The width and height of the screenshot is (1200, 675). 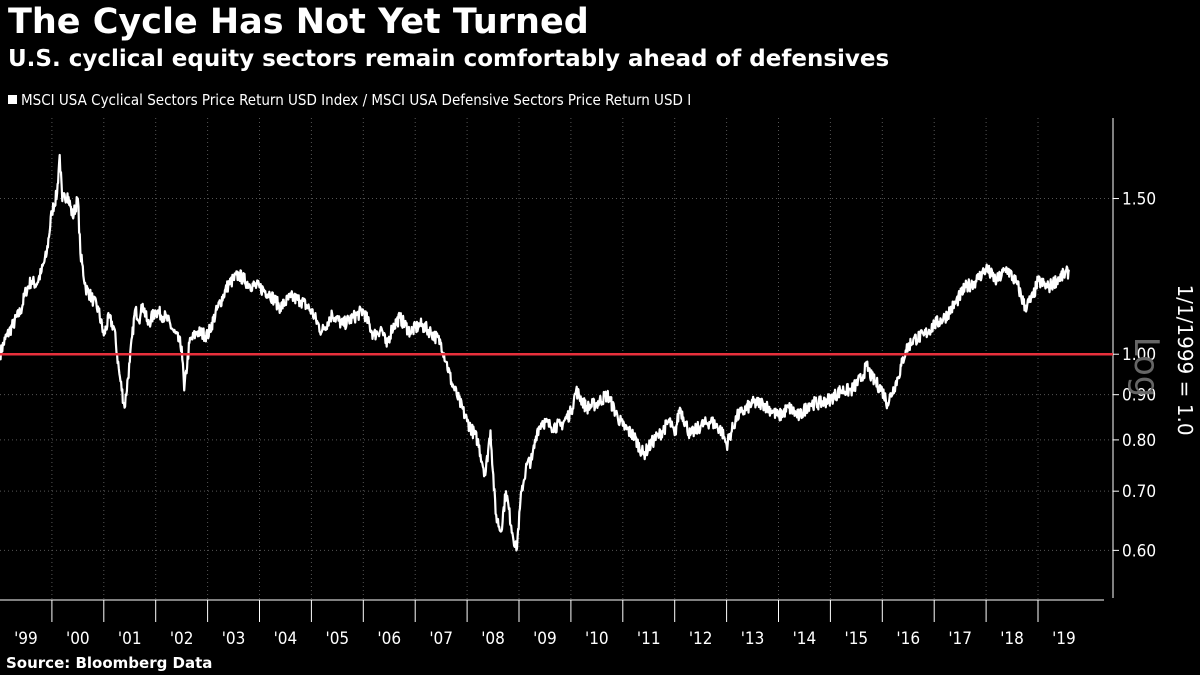 I want to click on y-axis: 1.50 1.00 0.90 0.80 0.70 0.60, so click(x=1134, y=375).